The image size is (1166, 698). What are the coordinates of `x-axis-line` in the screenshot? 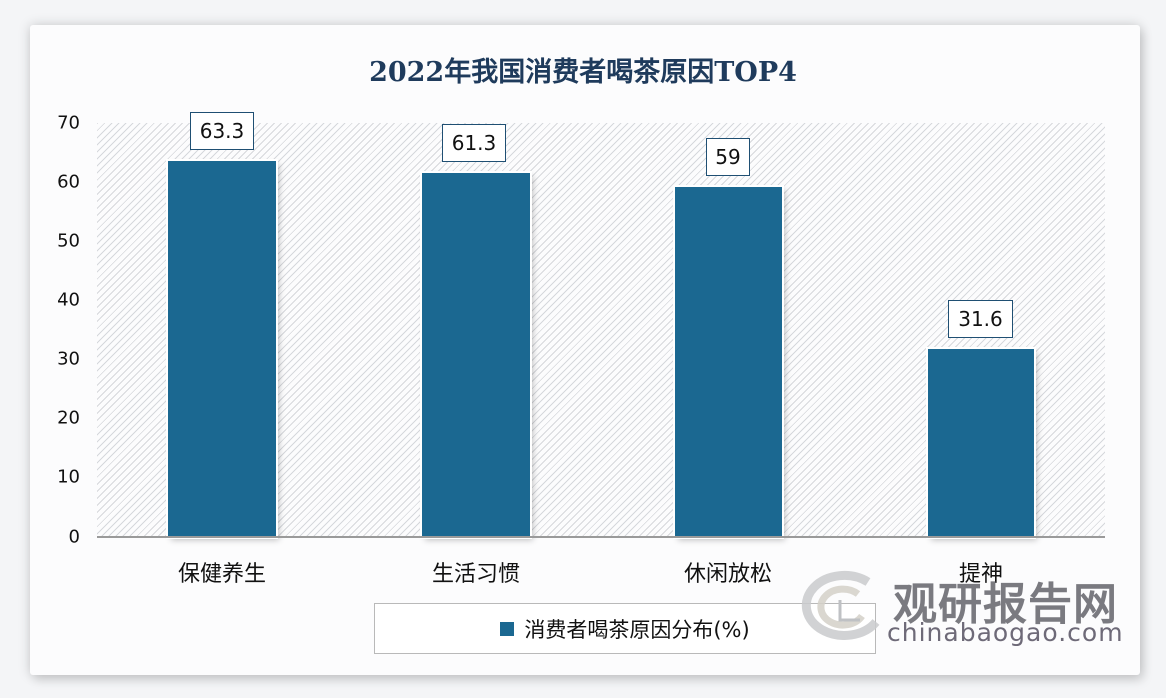 It's located at (601, 537).